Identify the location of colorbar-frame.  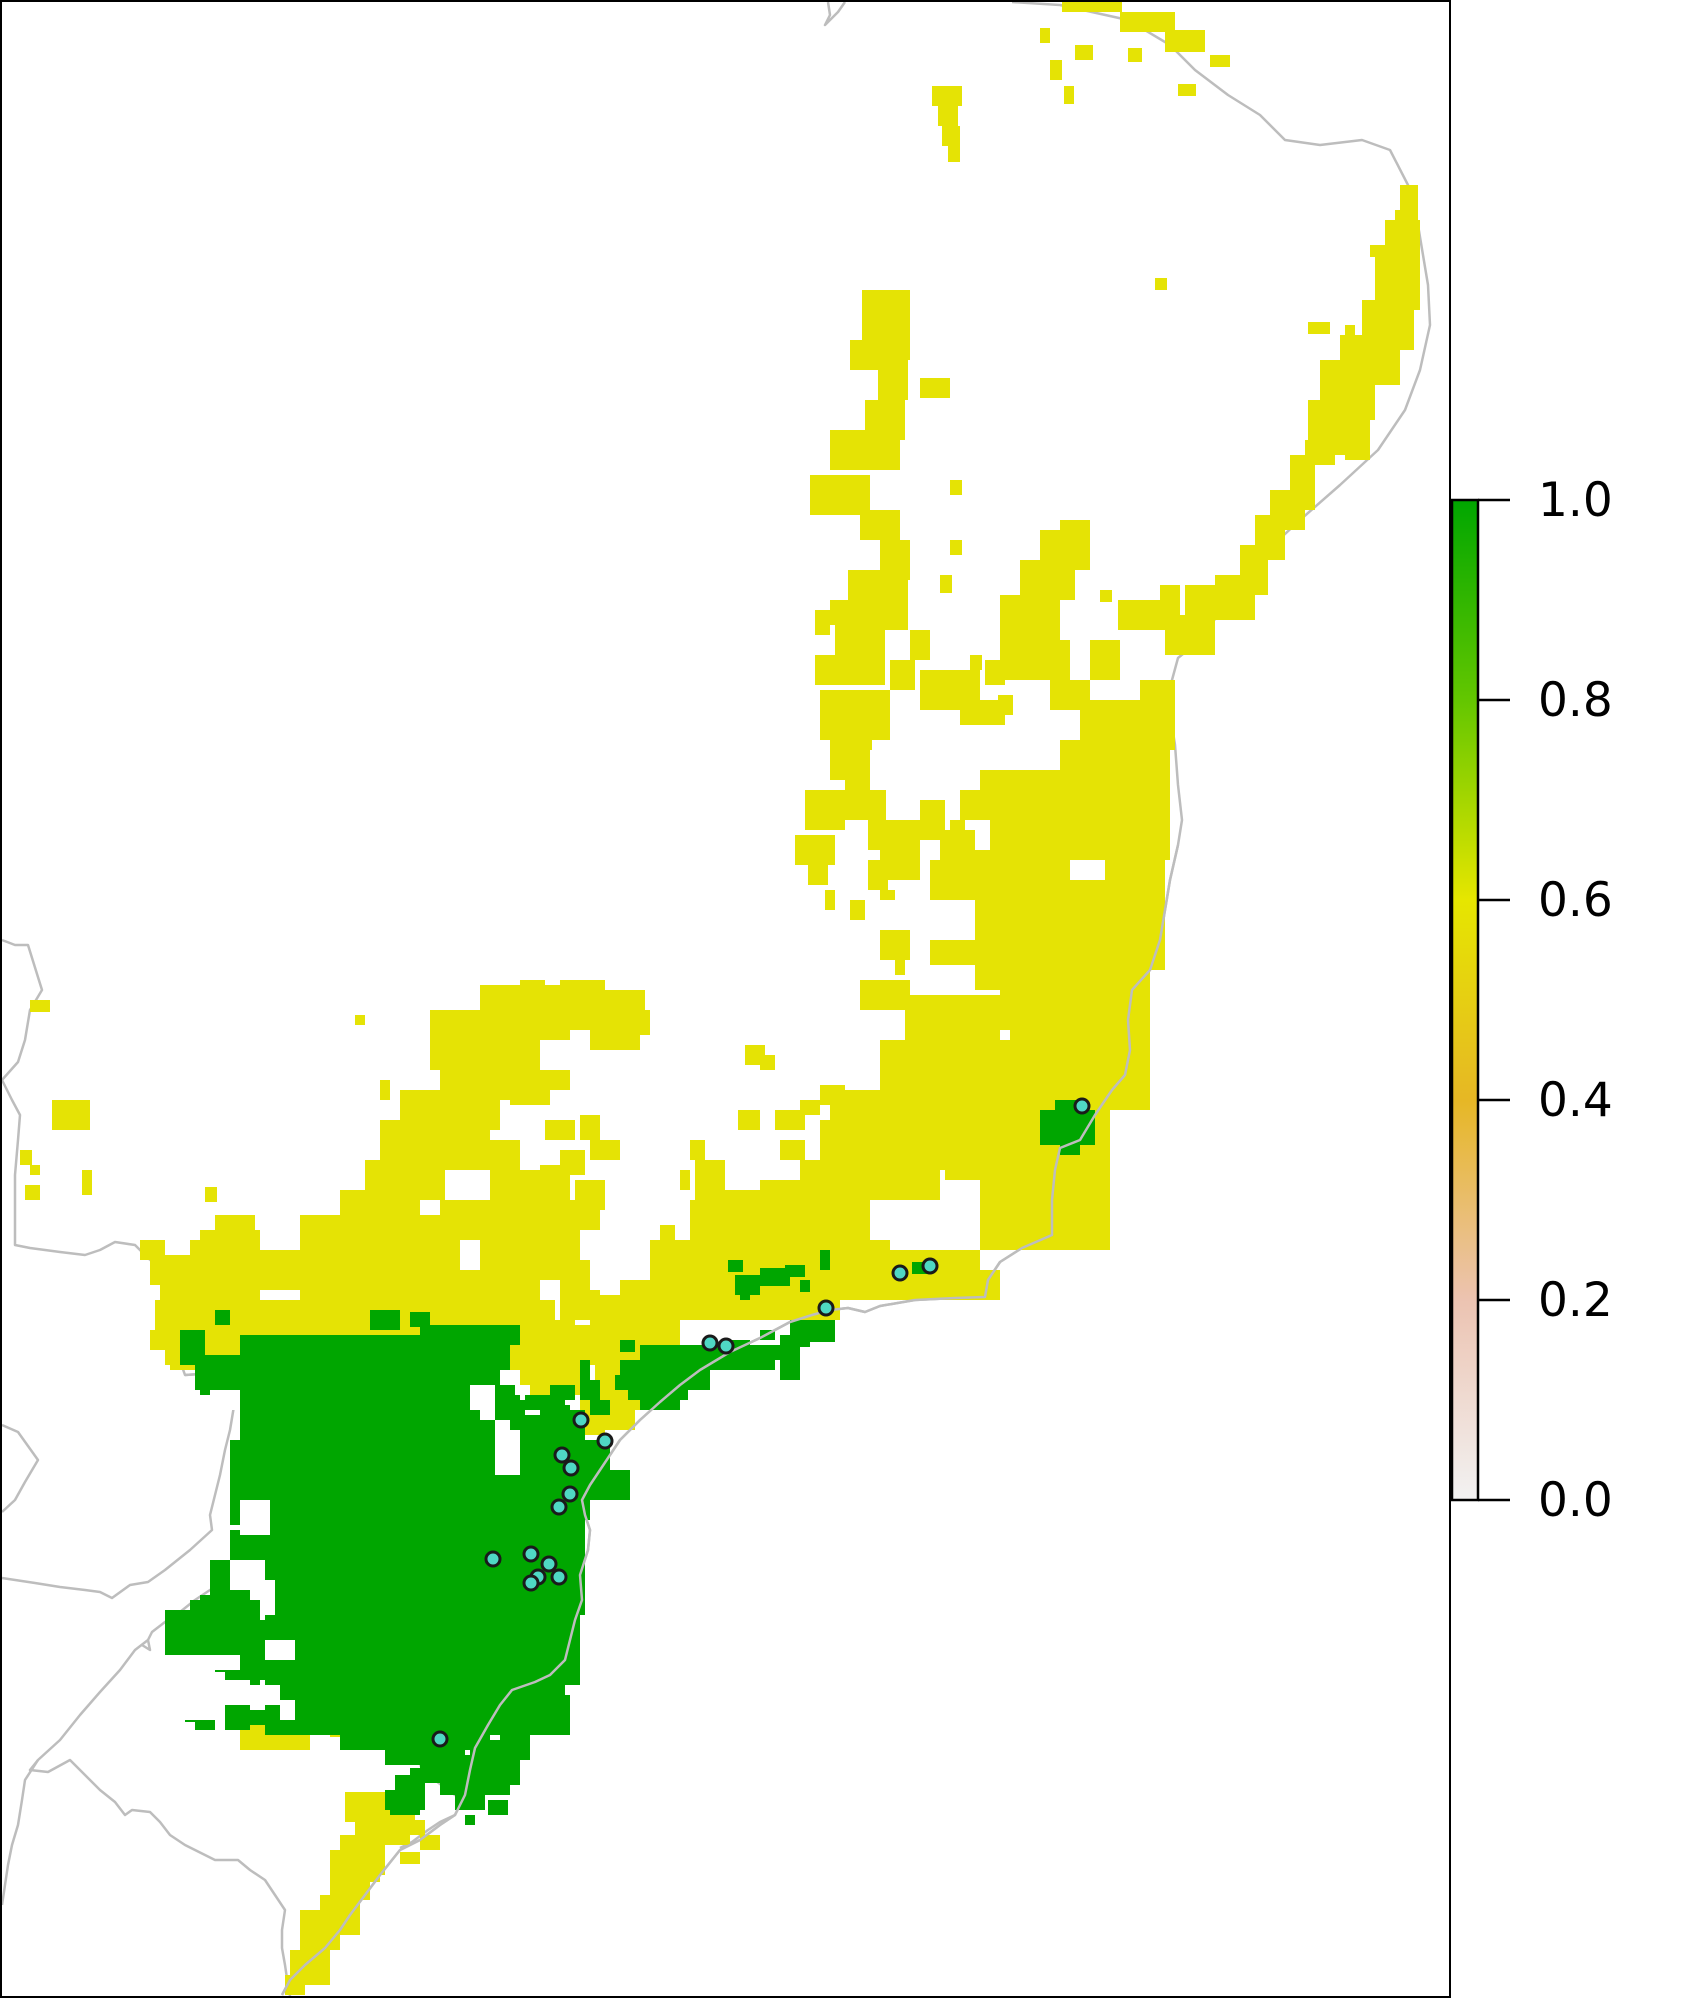
(1465, 1000).